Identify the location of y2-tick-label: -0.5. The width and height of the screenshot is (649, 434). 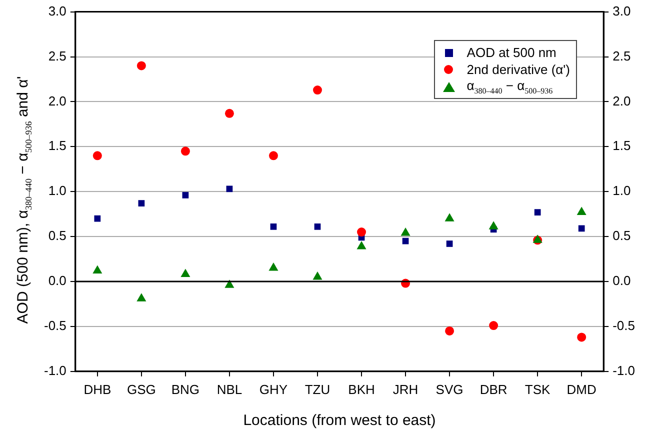
(624, 326).